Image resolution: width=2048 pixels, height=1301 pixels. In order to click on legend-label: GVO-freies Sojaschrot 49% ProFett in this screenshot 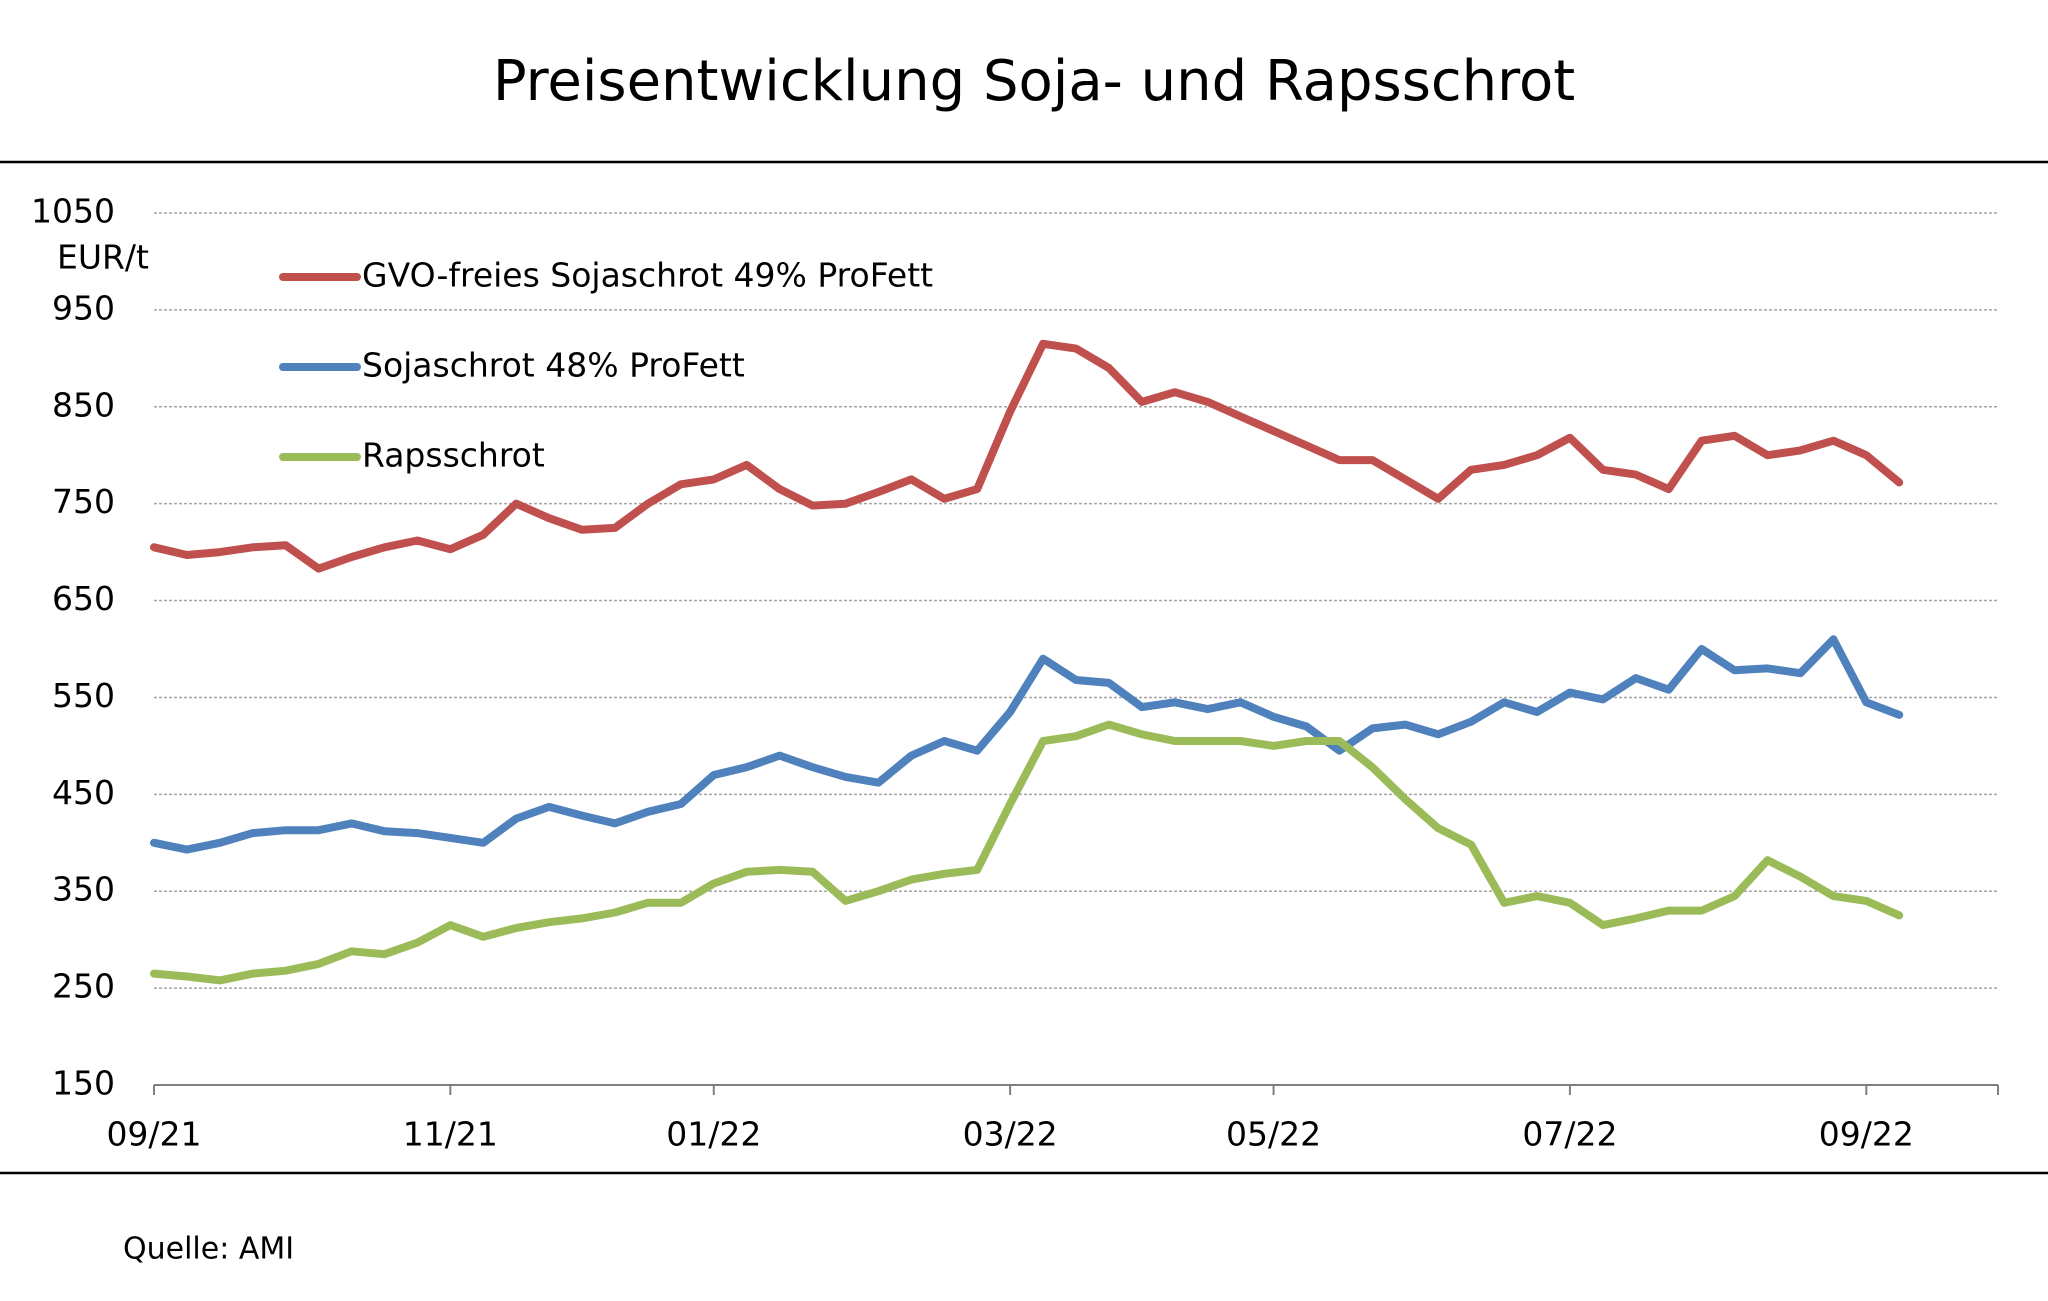, I will do `click(647, 275)`.